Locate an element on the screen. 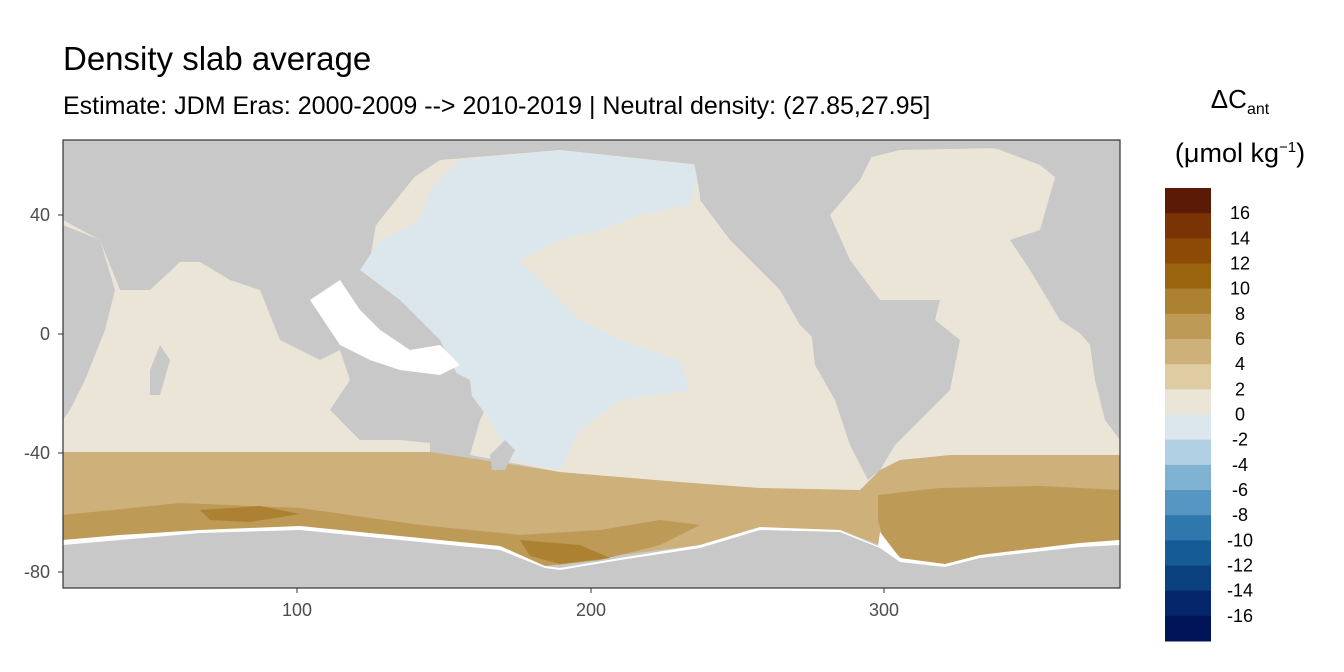 This screenshot has width=1344, height=672. x-axis: 100 200 300 is located at coordinates (590, 604).